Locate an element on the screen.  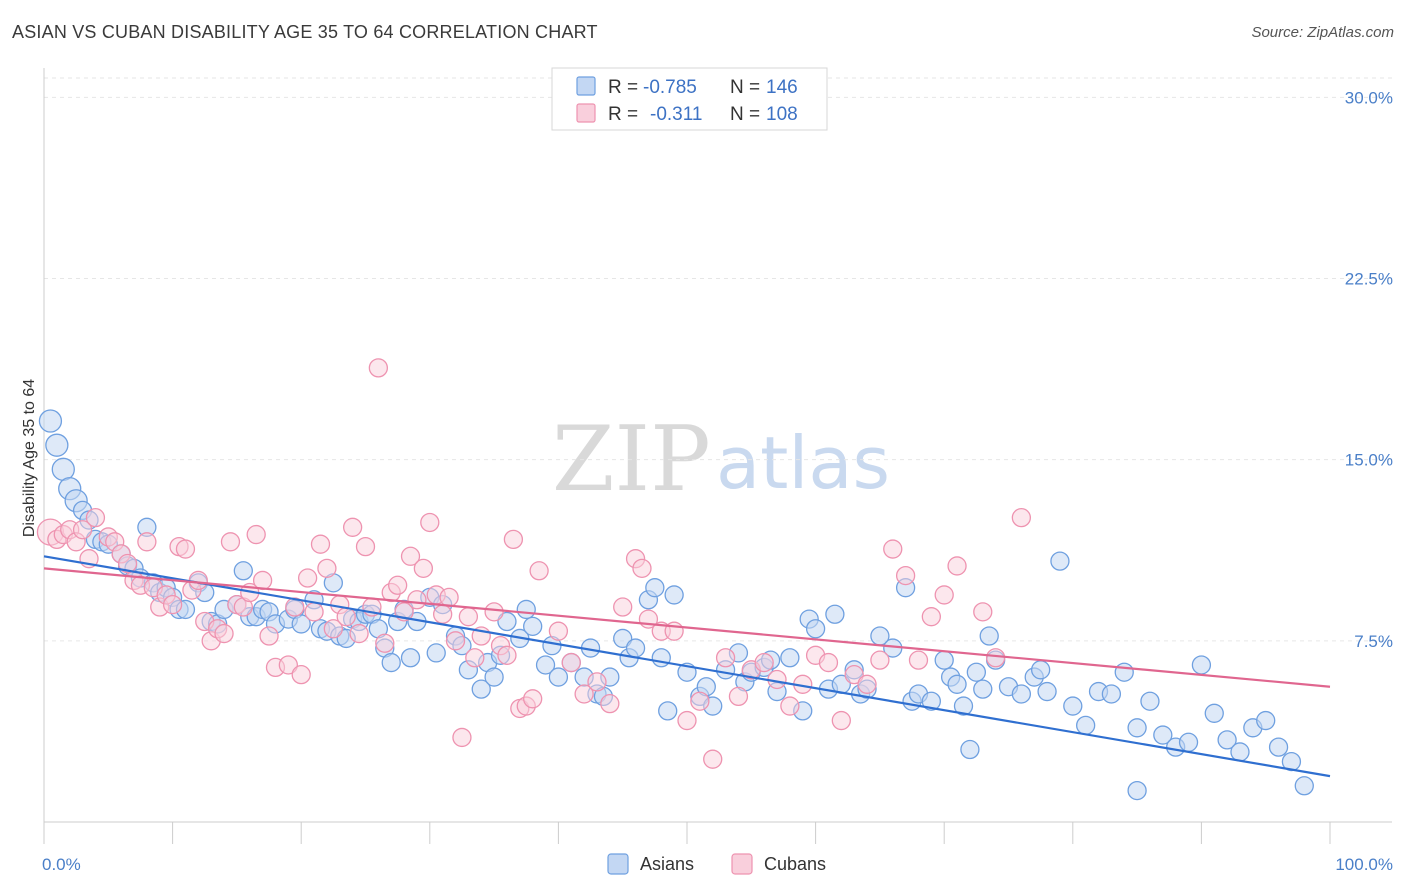
y-tick-label: 30.0% is located at coordinates (1369, 97).